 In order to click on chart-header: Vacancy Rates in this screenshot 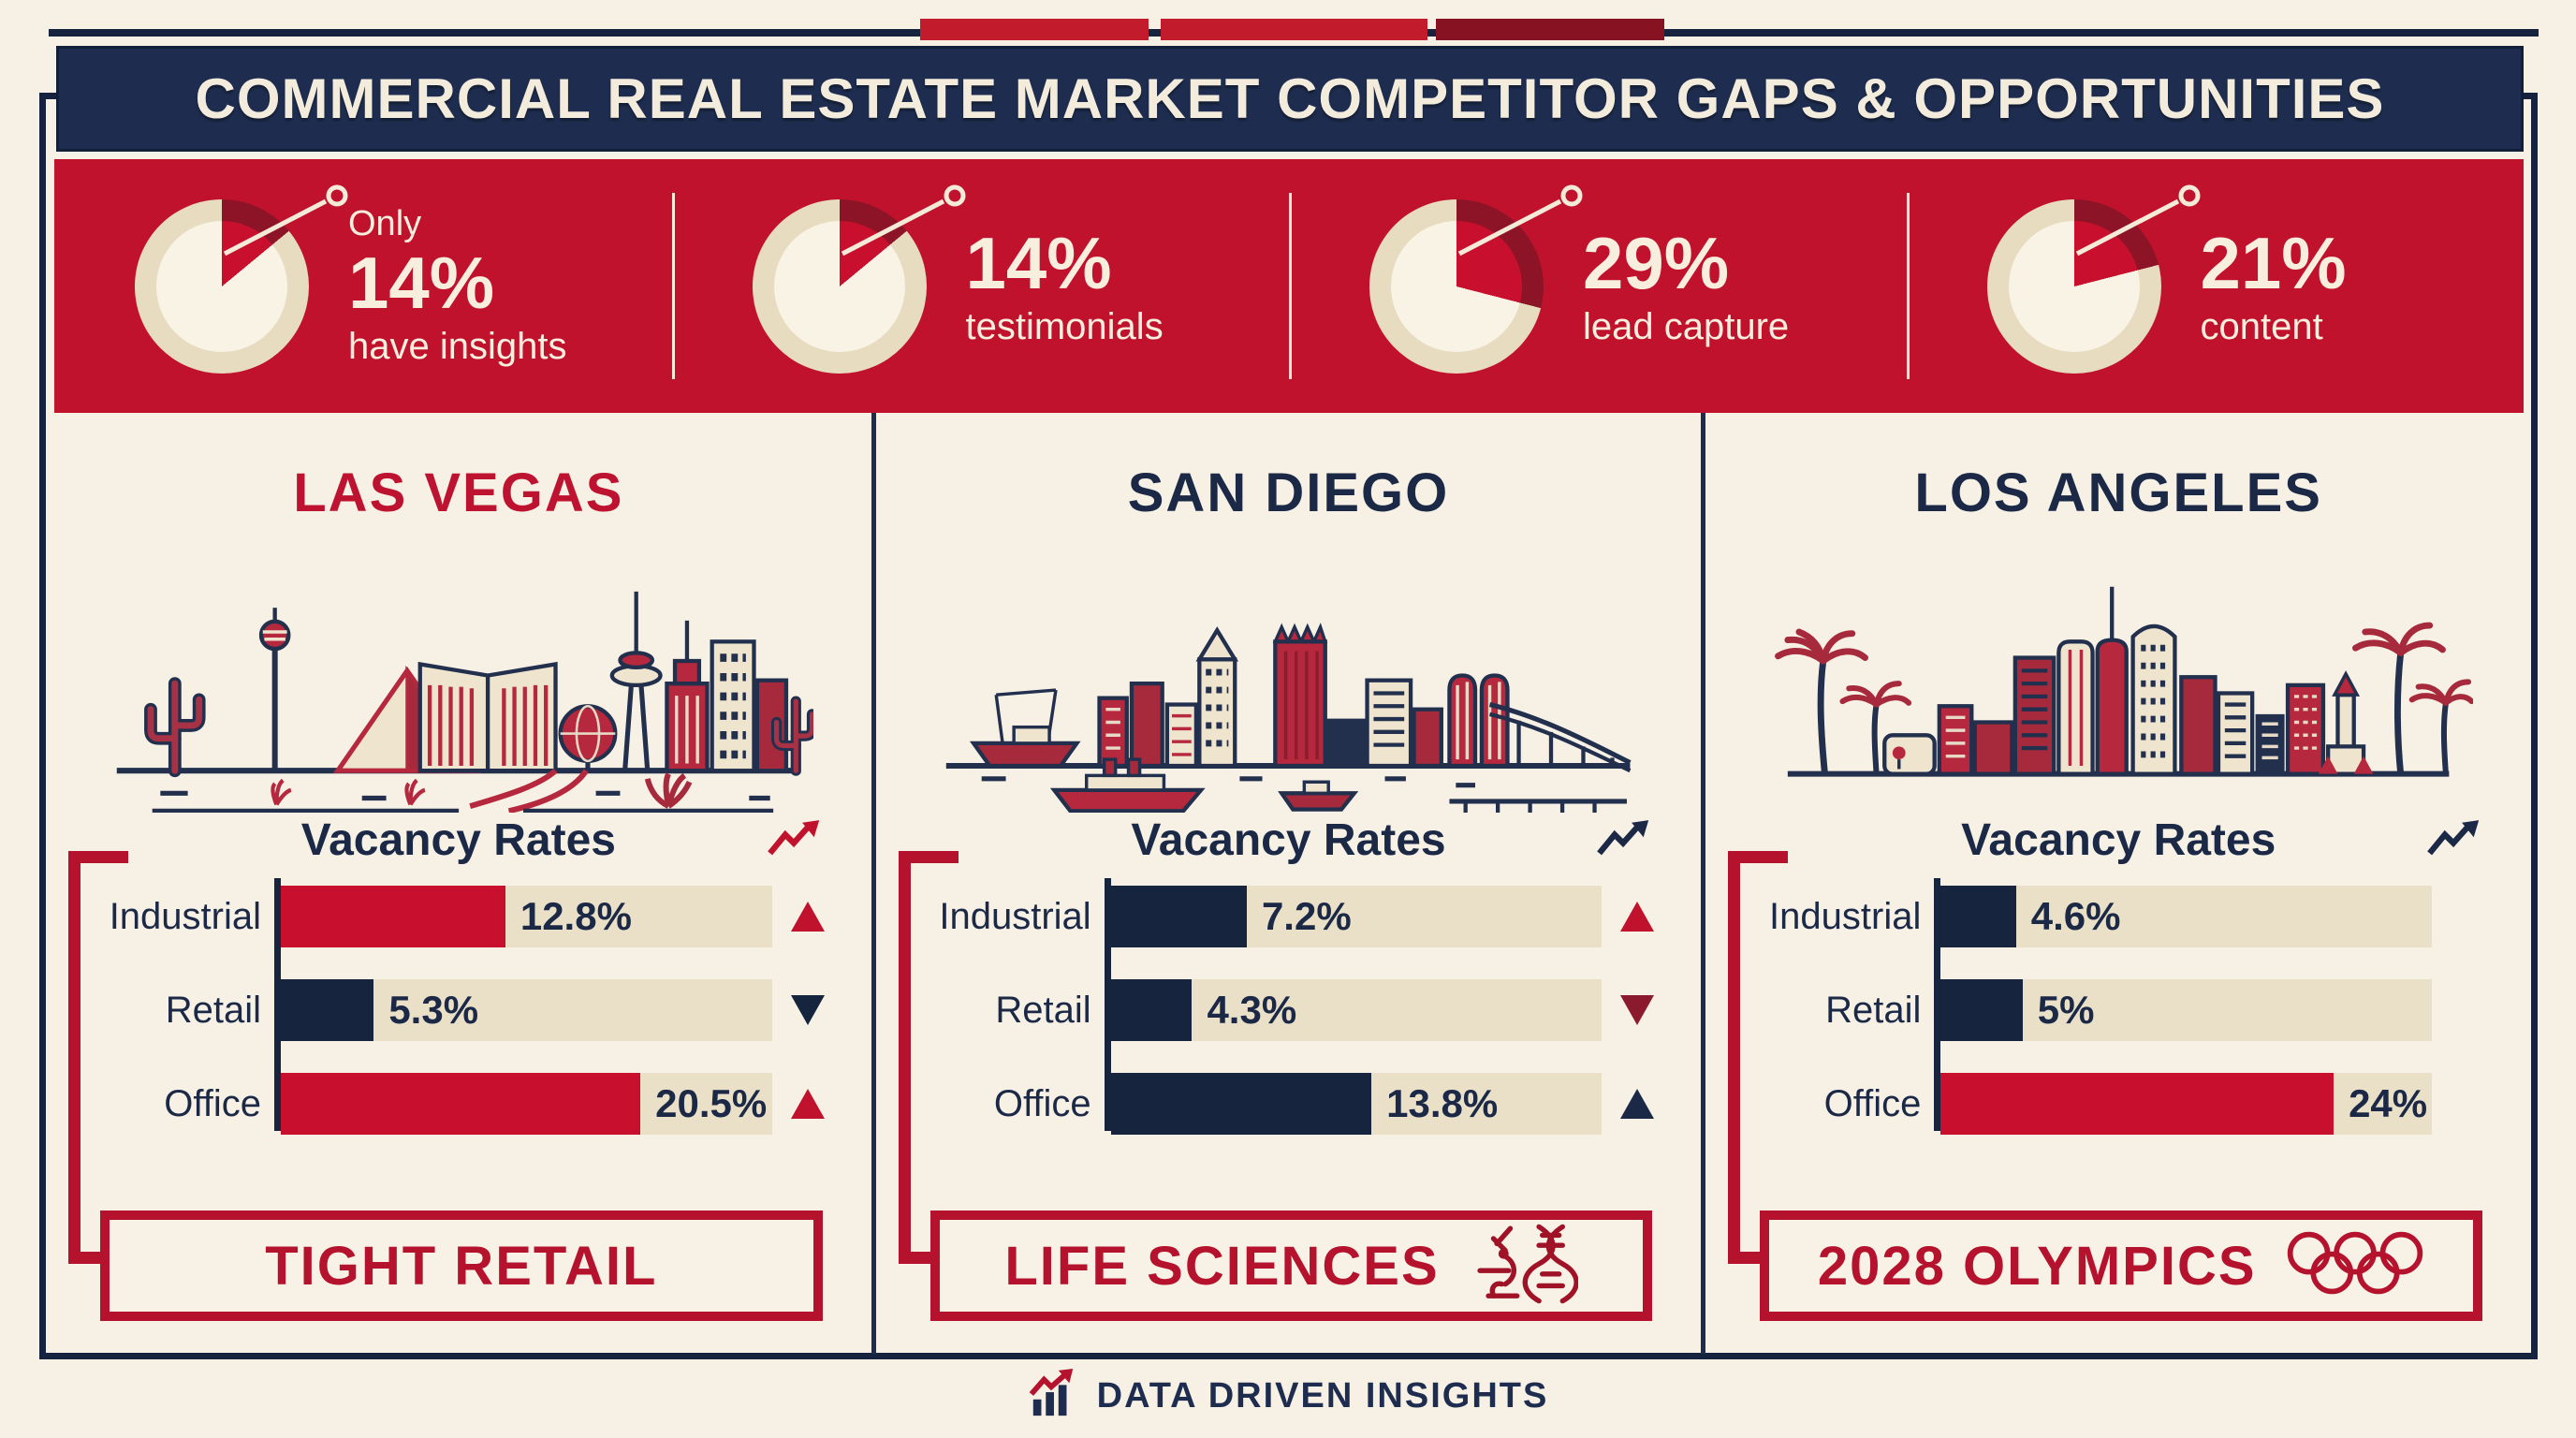, I will do `click(1289, 843)`.